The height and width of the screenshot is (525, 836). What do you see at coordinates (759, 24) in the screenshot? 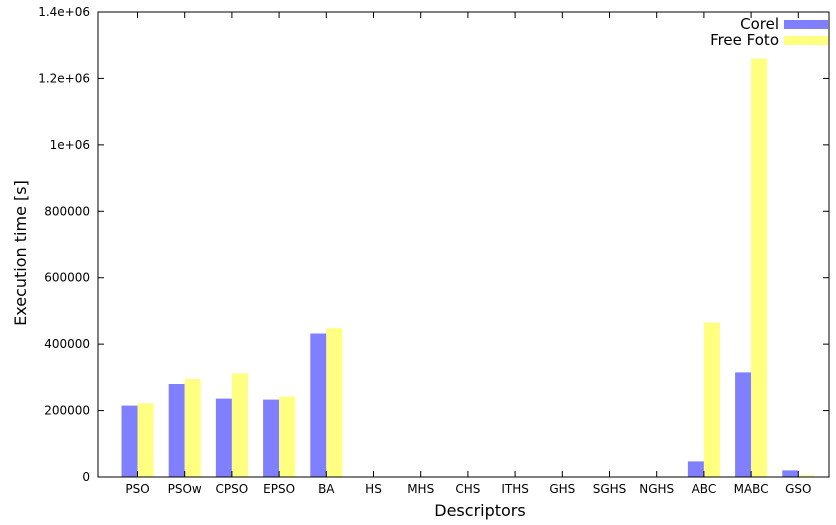
I see `legend-label-corel: Corel` at bounding box center [759, 24].